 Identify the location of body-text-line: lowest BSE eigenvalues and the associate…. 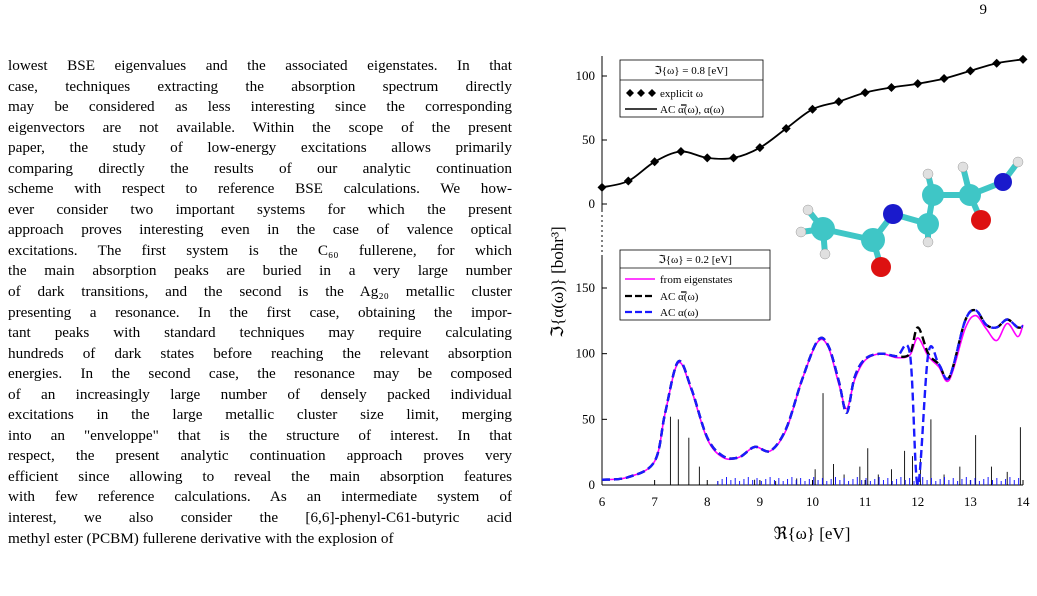
(260, 65).